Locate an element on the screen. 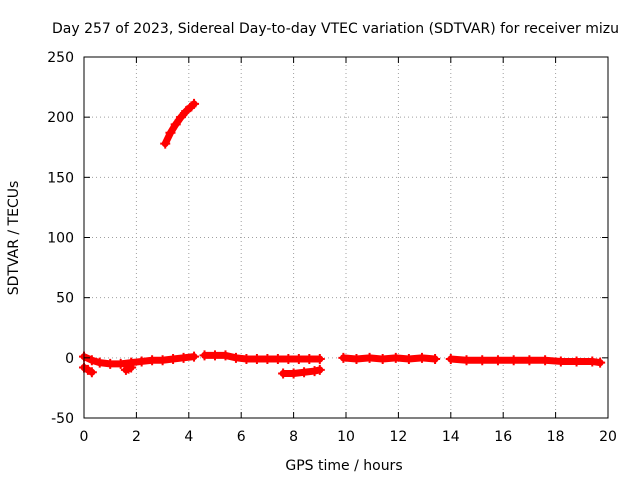 The height and width of the screenshot is (480, 640). x-tick-label: 0 is located at coordinates (84, 437).